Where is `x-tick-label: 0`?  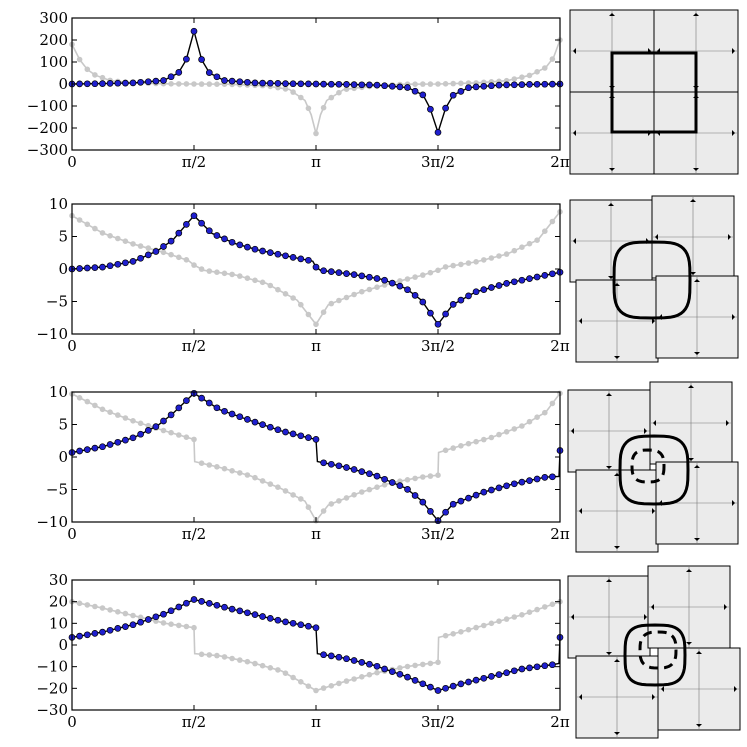 x-tick-label: 0 is located at coordinates (72, 722).